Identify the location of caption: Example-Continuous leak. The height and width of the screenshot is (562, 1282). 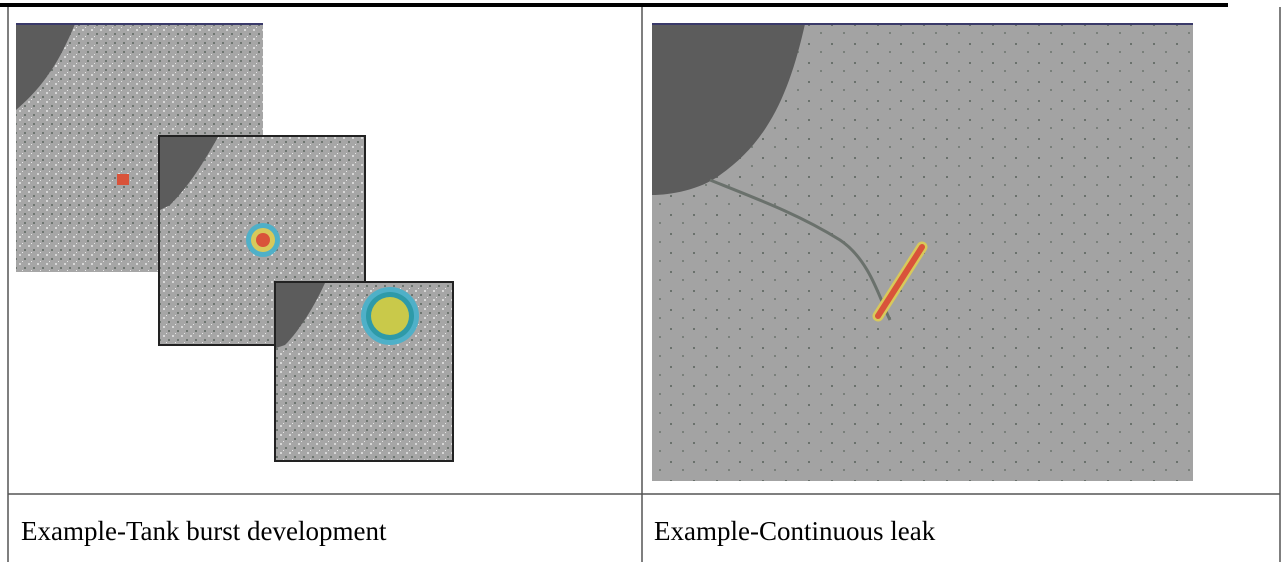
(795, 531).